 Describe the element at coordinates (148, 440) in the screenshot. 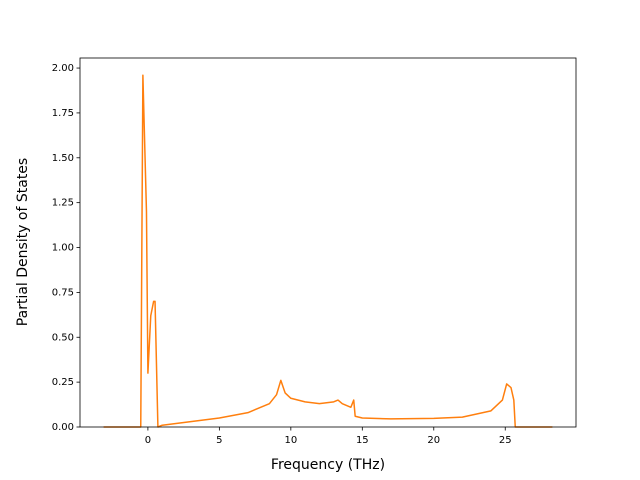

I see `x-tick-label: 0` at that location.